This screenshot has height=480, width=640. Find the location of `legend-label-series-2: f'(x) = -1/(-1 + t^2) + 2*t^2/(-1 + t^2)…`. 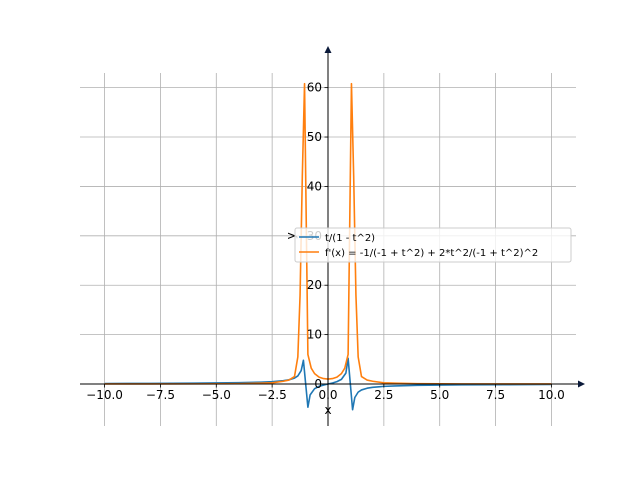

legend-label-series-2: f'(x) = -1/(-1 + t^2) + 2*t^2/(-1 + t^2)… is located at coordinates (431, 253).